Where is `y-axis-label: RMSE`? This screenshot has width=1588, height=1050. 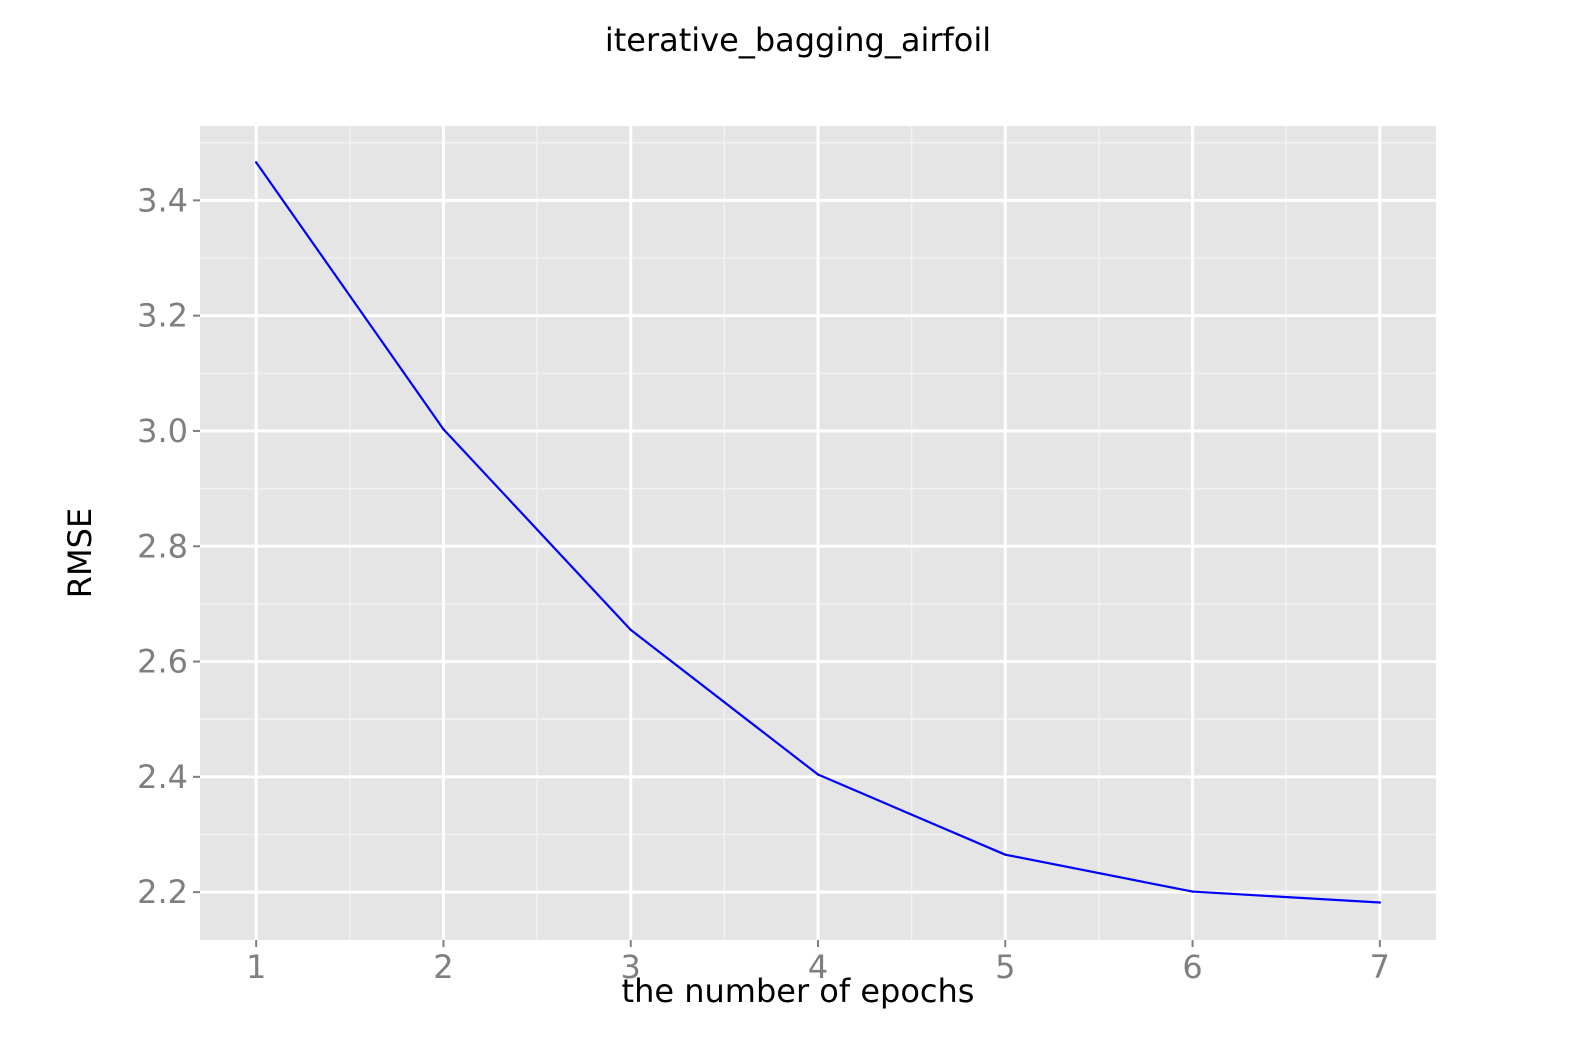
y-axis-label: RMSE is located at coordinates (80, 553).